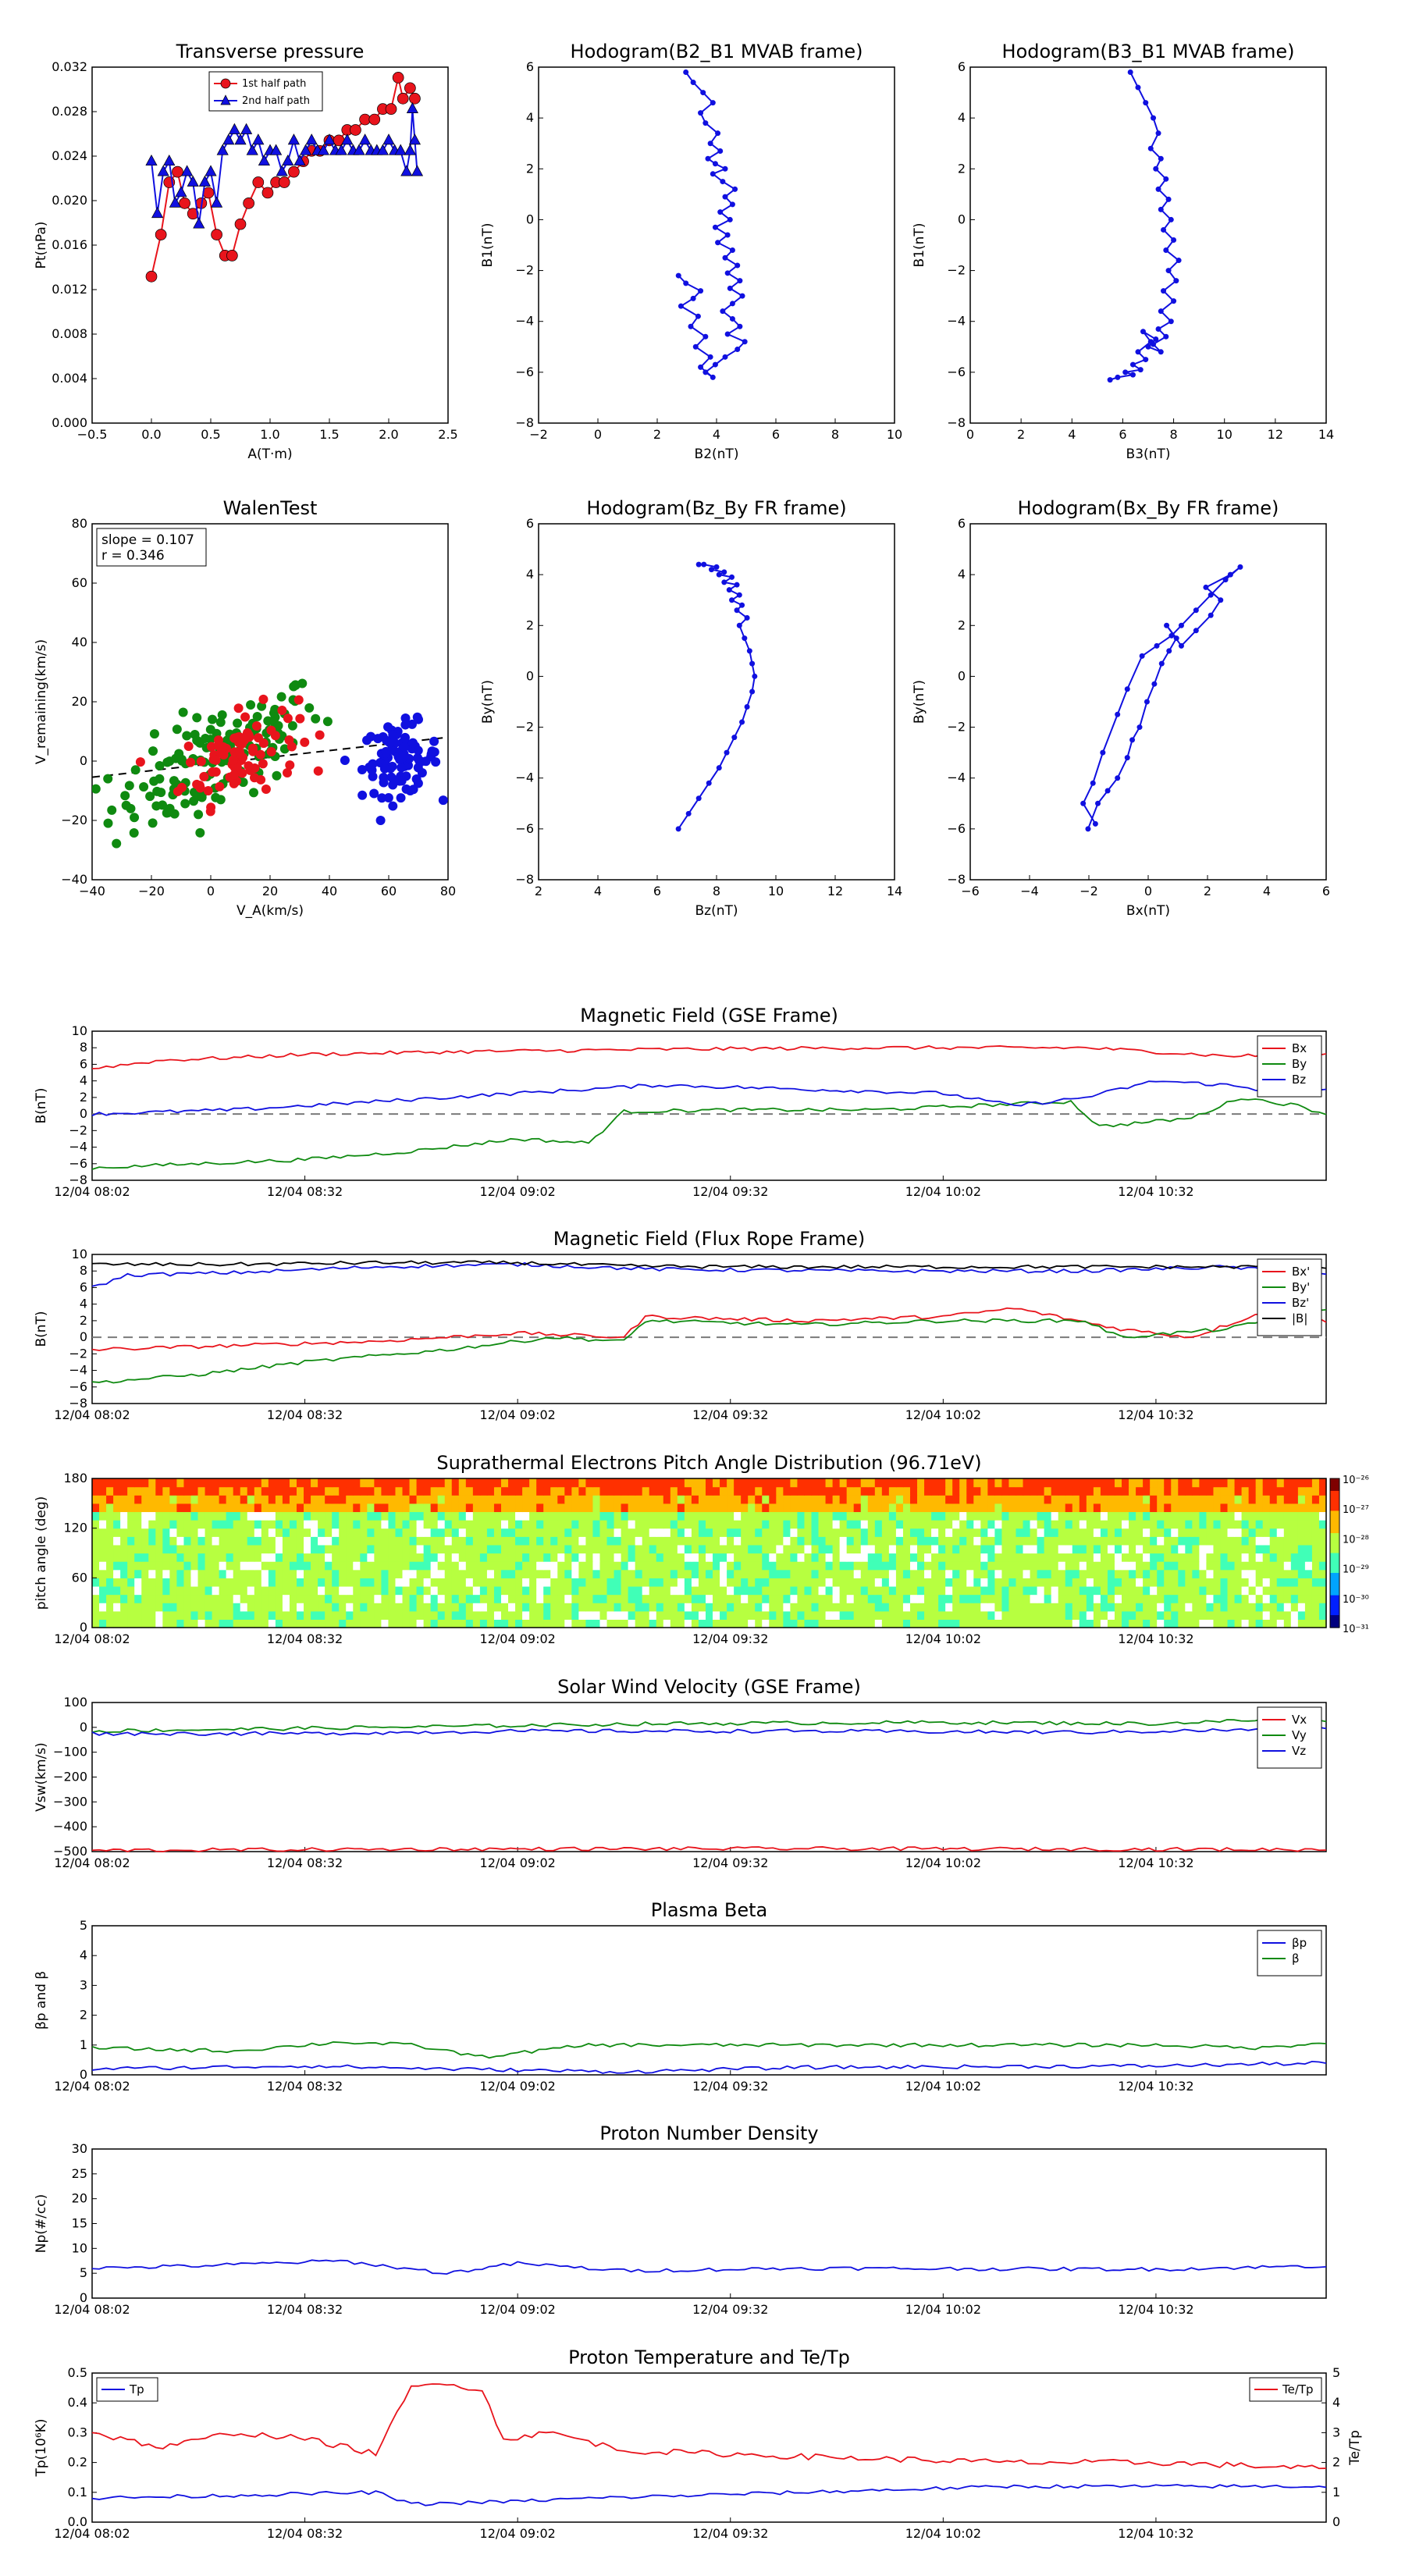 This screenshot has width=1405, height=2576. Describe the element at coordinates (709, 1015) in the screenshot. I see `chart-title: Magnetic Field (GSE Frame)` at that location.